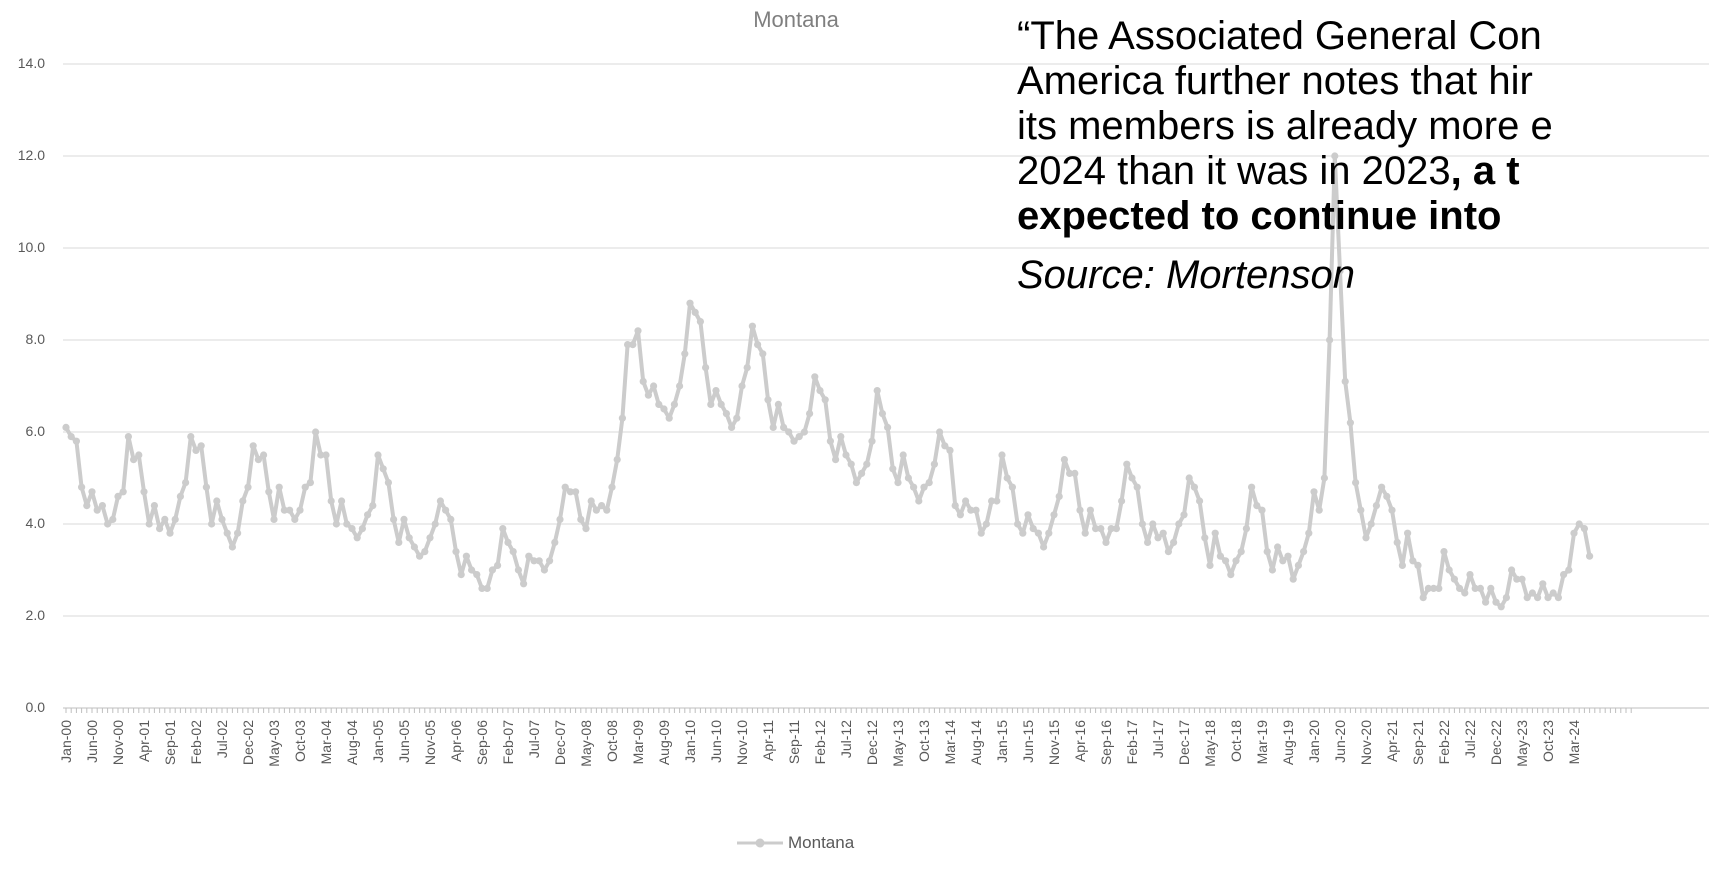 Image resolution: width=1709 pixels, height=896 pixels. Describe the element at coordinates (1158, 739) in the screenshot. I see `x-tick-label: Jul-17` at that location.